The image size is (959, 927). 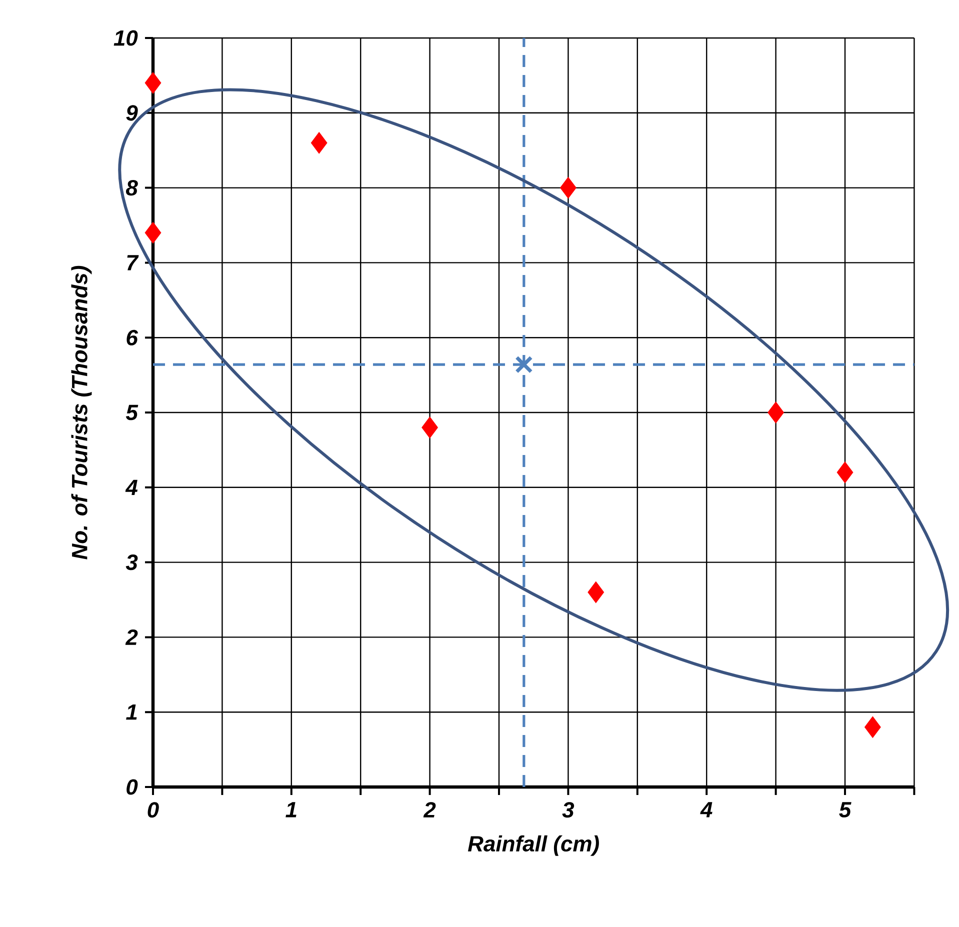 What do you see at coordinates (845, 810) in the screenshot?
I see `x-tick-label: 5` at bounding box center [845, 810].